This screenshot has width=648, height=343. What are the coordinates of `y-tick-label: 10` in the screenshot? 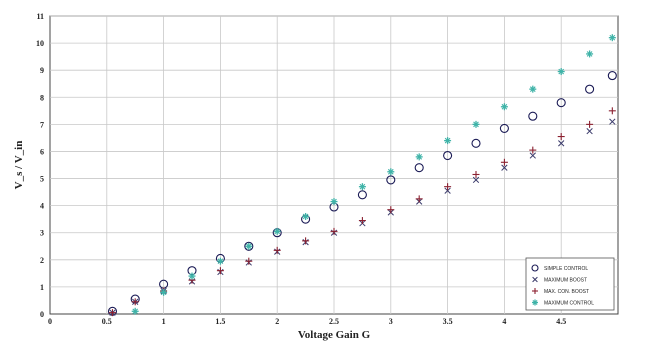 It's located at (40, 43).